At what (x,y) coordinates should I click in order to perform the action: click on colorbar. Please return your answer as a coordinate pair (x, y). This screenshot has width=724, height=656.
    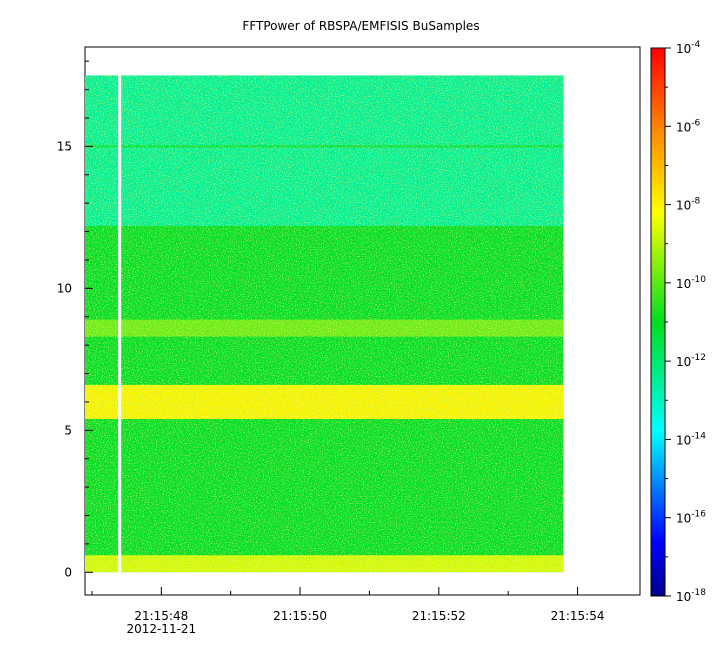
    Looking at the image, I should click on (658, 322).